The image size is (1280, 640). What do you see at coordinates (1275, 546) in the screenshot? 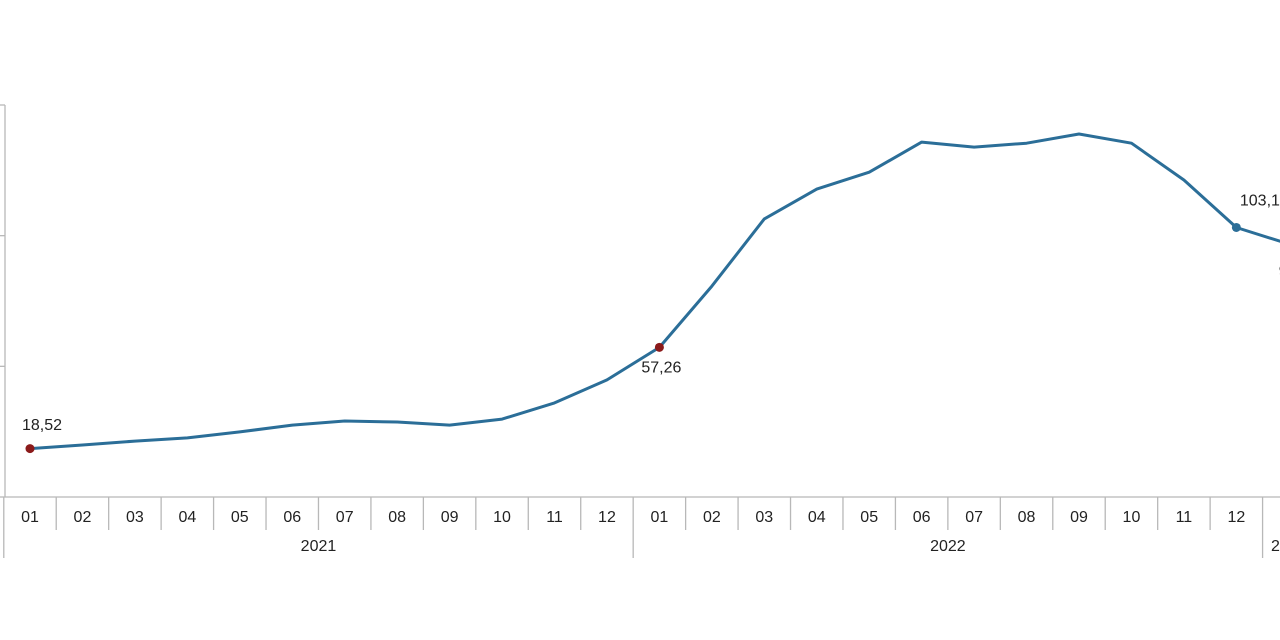
I see `group-label: 2023` at bounding box center [1275, 546].